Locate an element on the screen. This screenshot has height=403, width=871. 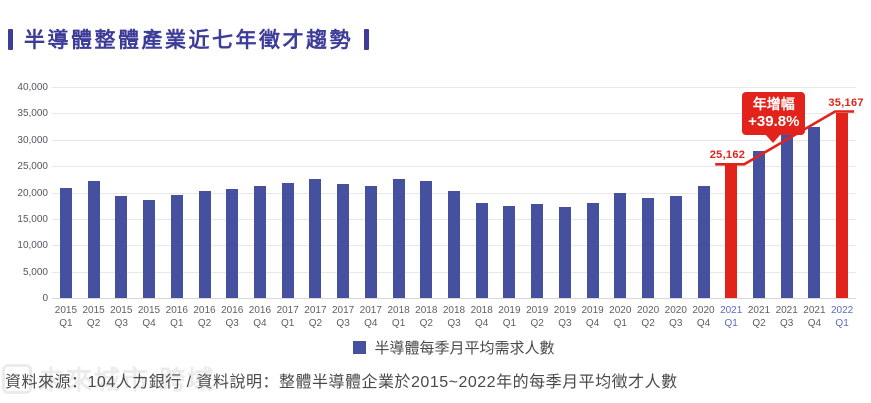
end-value-label: 35,167 is located at coordinates (846, 102).